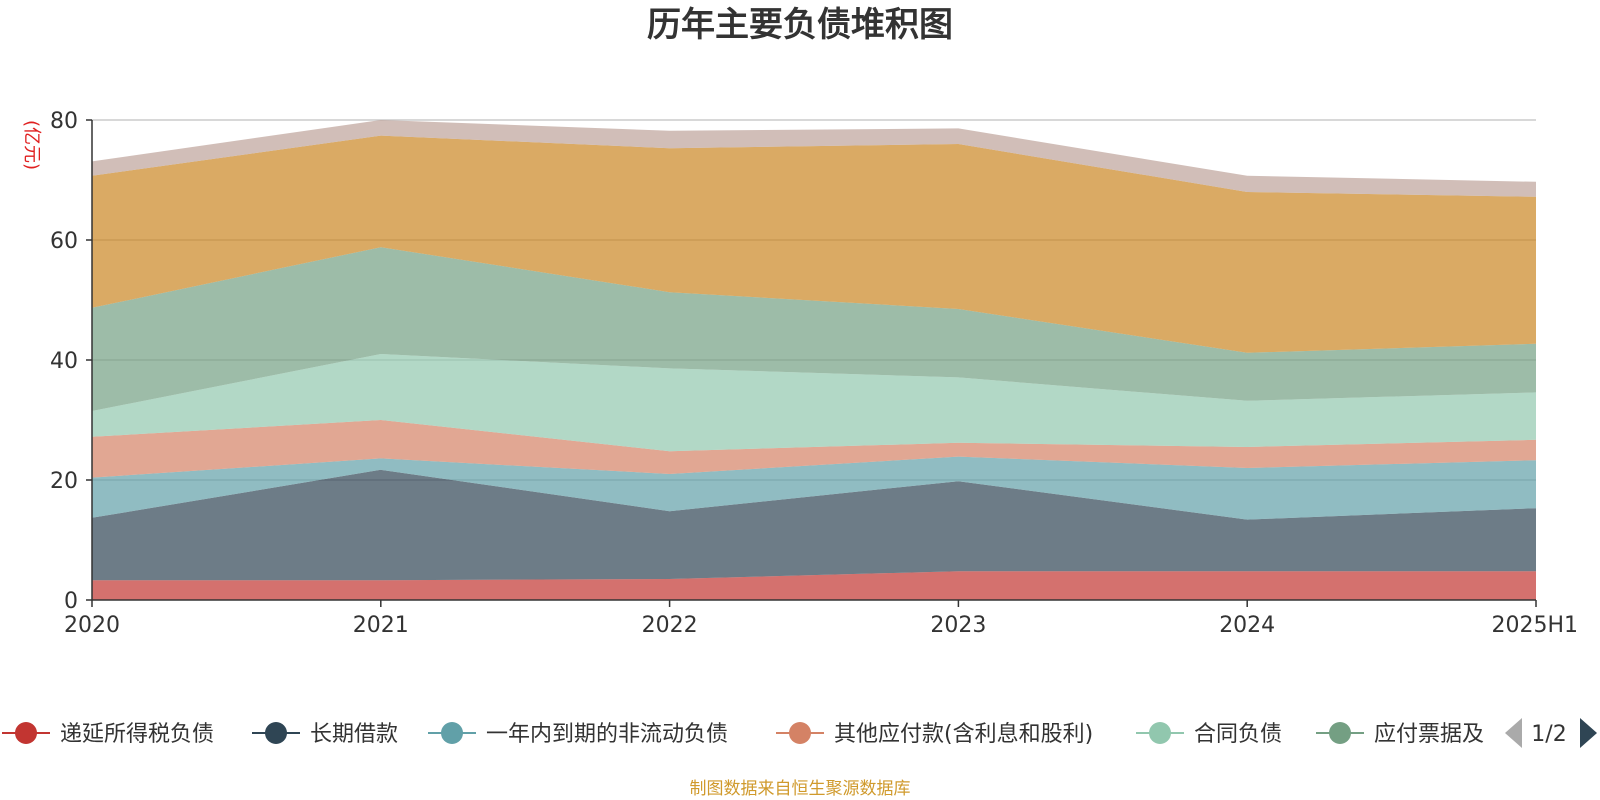 The height and width of the screenshot is (800, 1600). Describe the element at coordinates (1429, 734) in the screenshot. I see `legend-label: 应付票据及` at that location.